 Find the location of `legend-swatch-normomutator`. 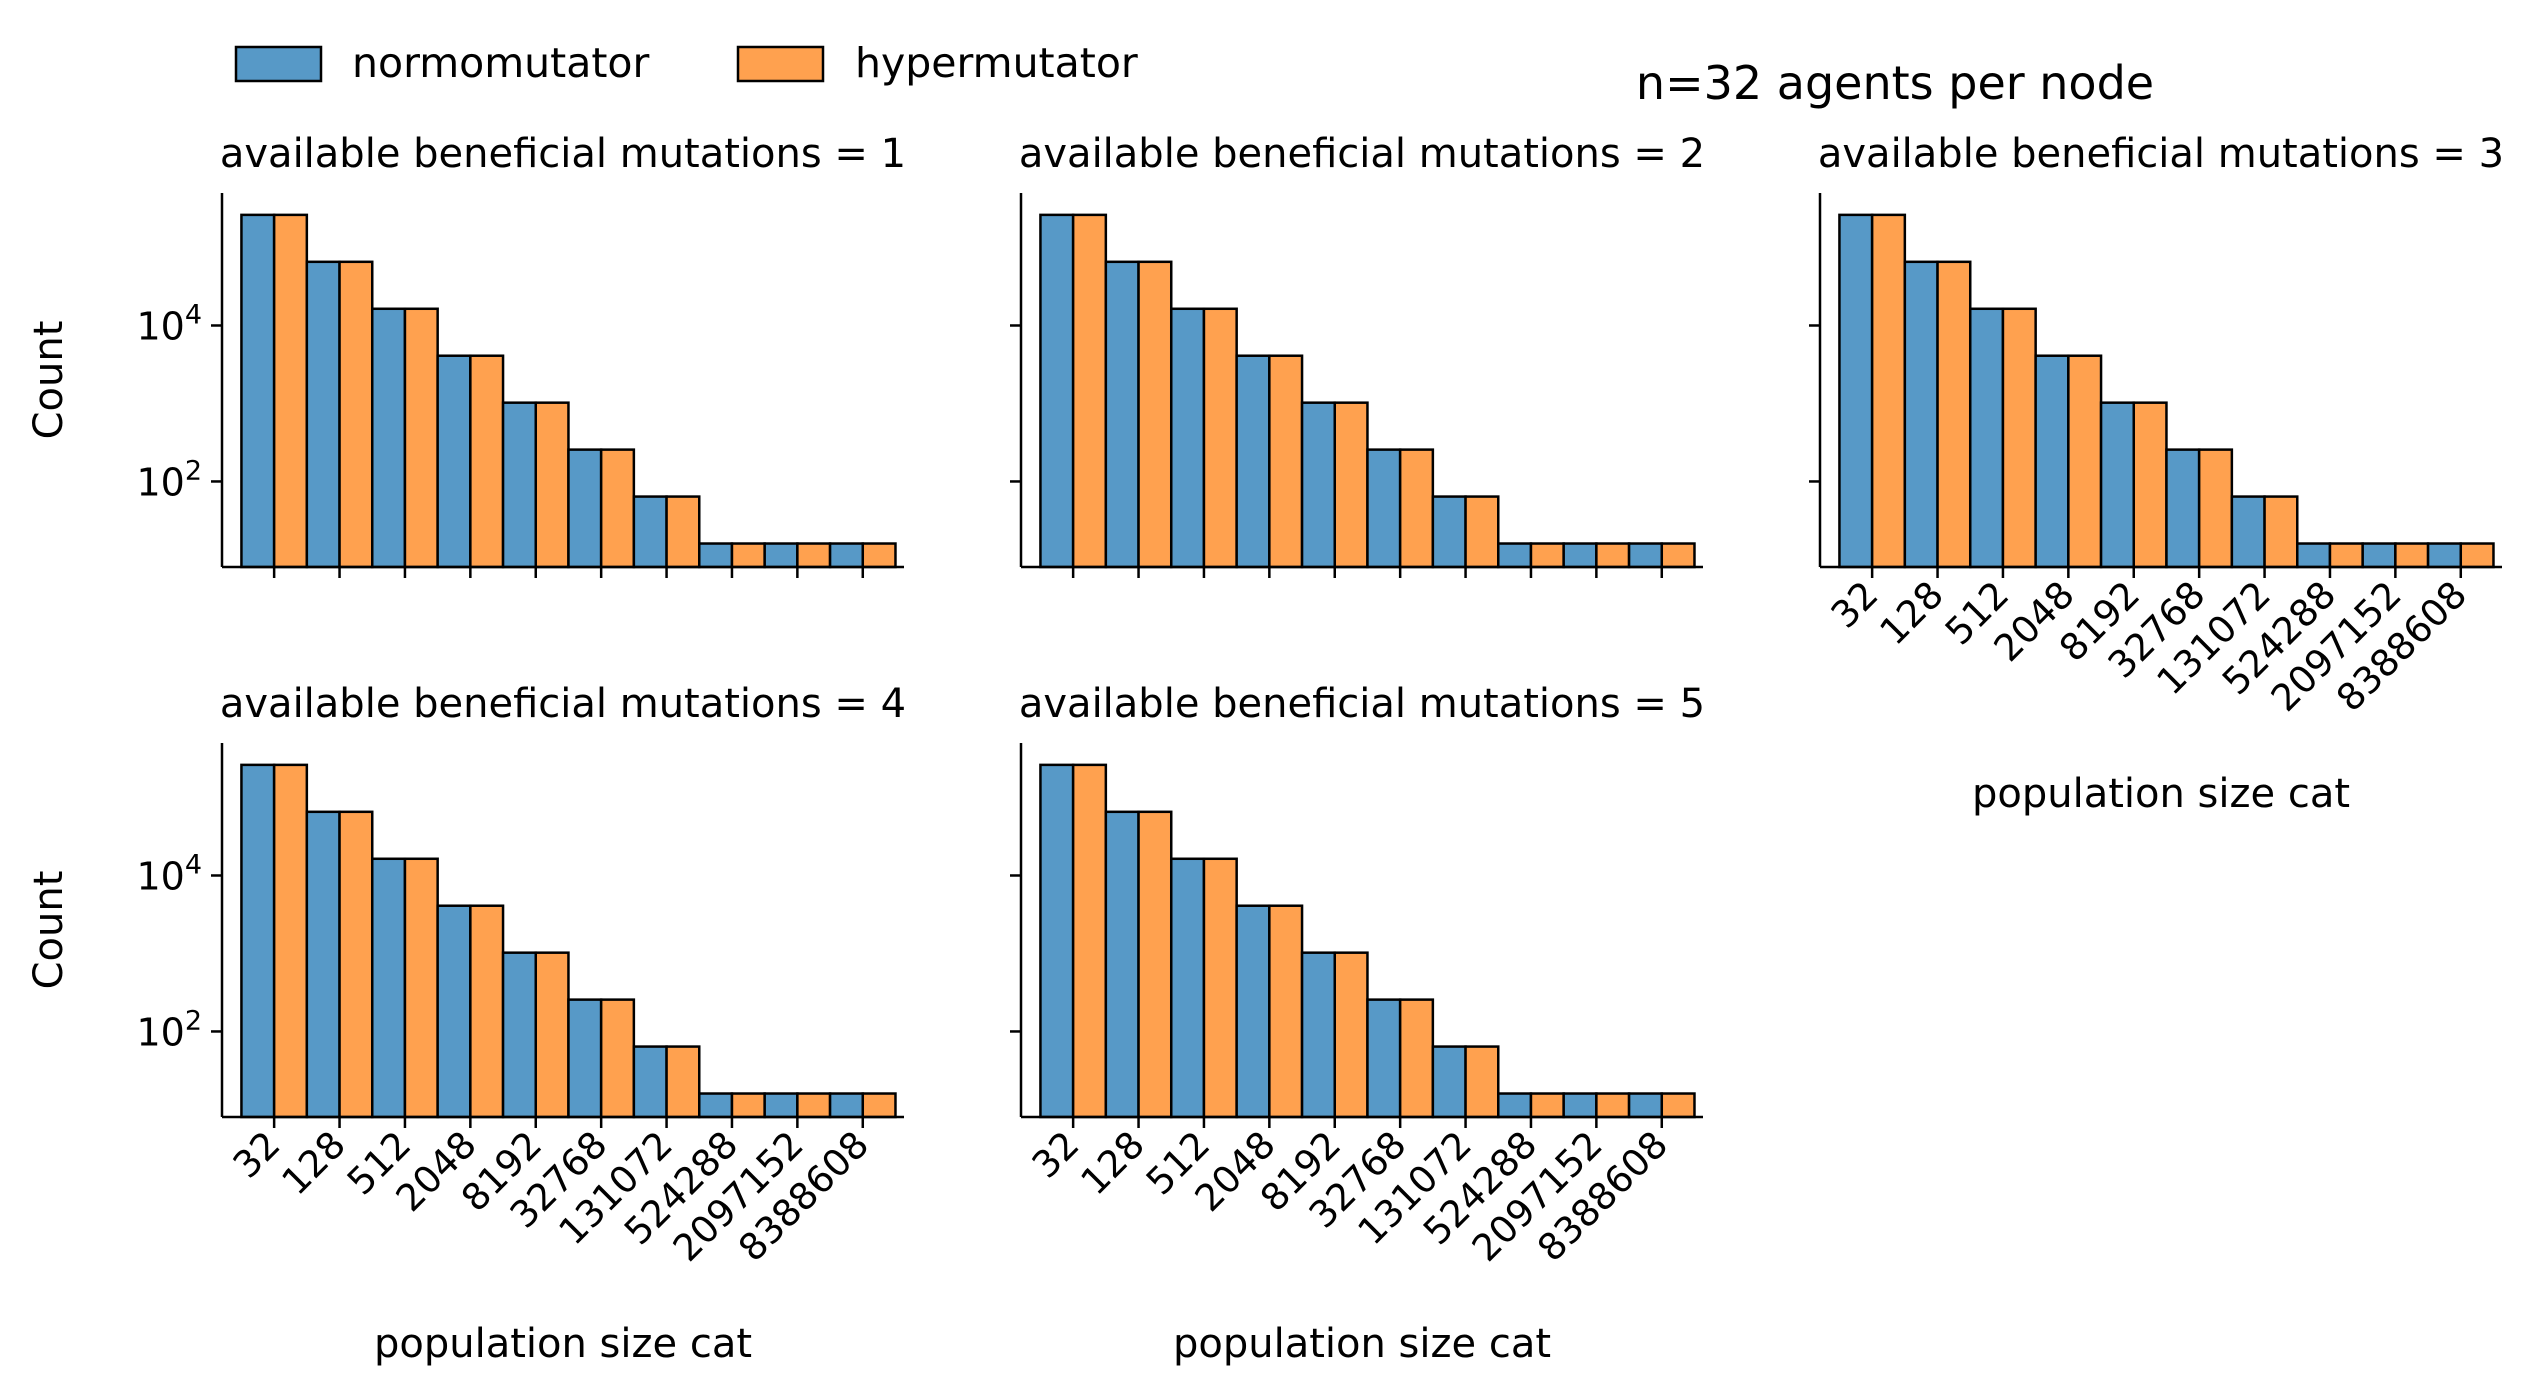

legend-swatch-normomutator is located at coordinates (278, 64).